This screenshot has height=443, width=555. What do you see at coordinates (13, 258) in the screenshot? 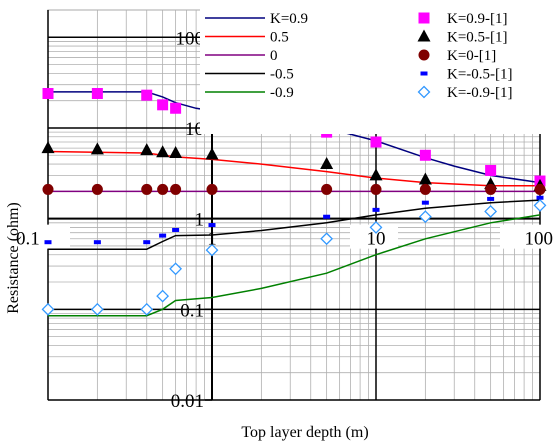
I see `y-axis-label: Resistance (ohm)` at bounding box center [13, 258].